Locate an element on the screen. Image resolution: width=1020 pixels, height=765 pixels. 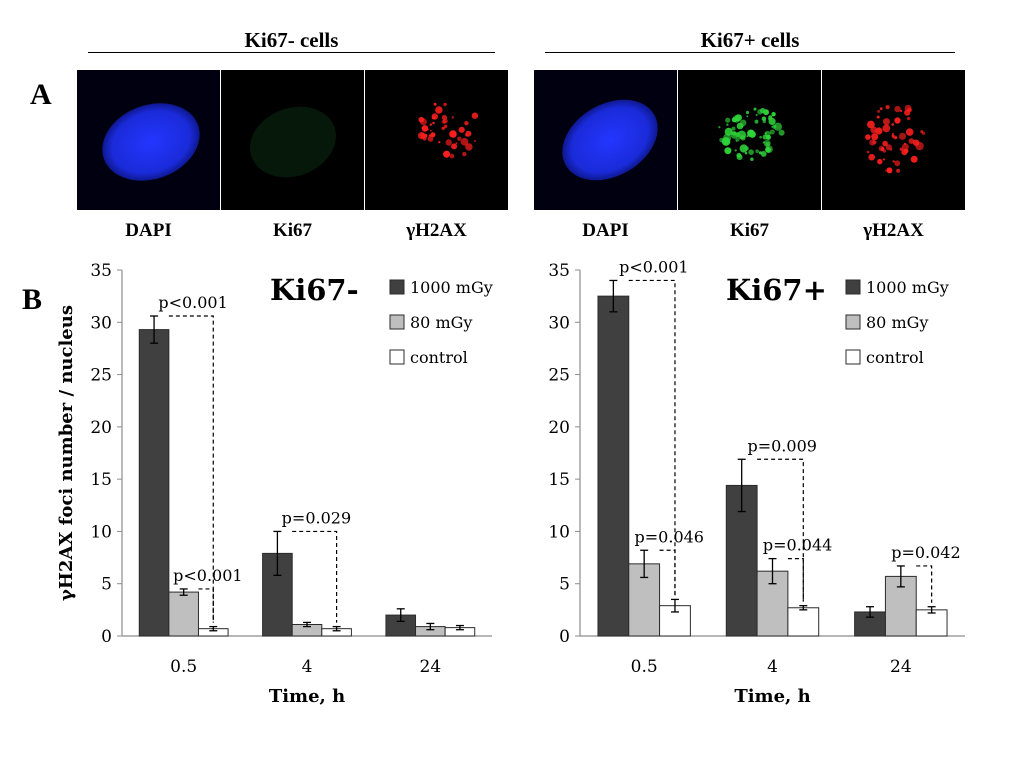
panel-a-letter: A is located at coordinates (41, 94).